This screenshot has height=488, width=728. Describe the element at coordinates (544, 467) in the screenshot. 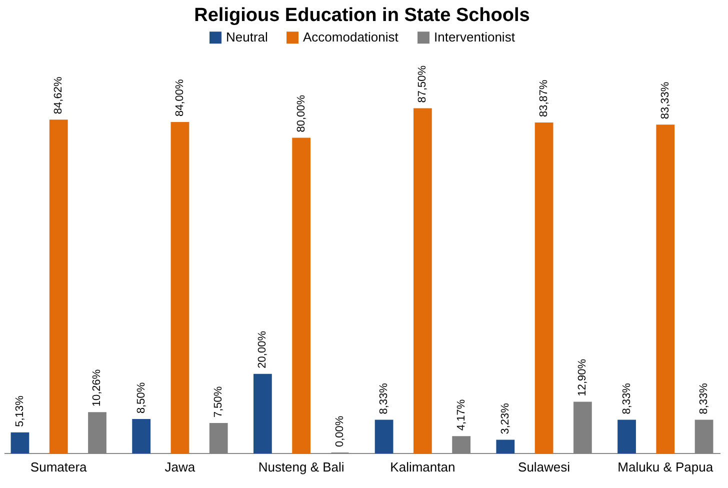

I see `x-tick-label: Sulawesi` at that location.